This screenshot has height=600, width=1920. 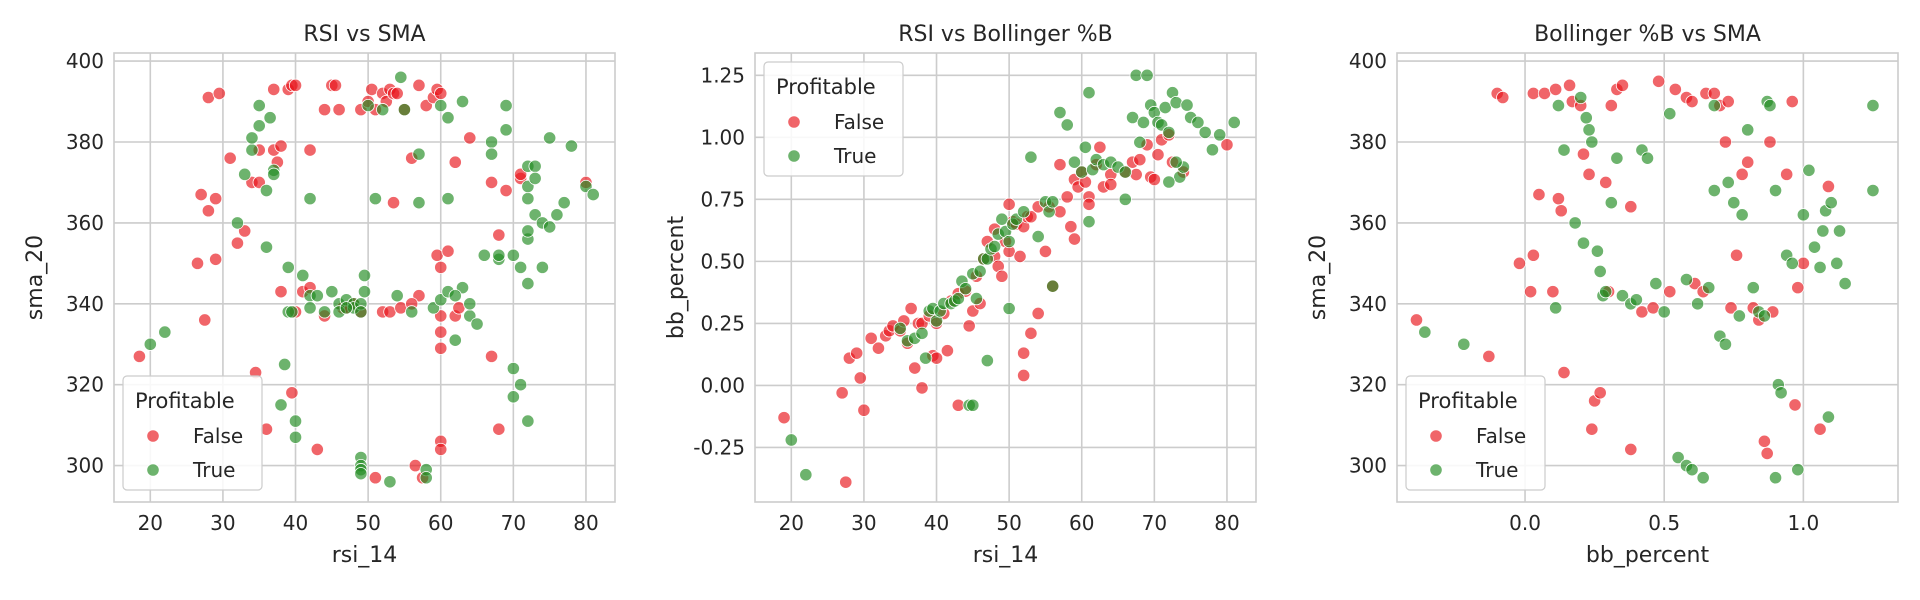 I want to click on legend-marker-false, so click(x=794, y=122).